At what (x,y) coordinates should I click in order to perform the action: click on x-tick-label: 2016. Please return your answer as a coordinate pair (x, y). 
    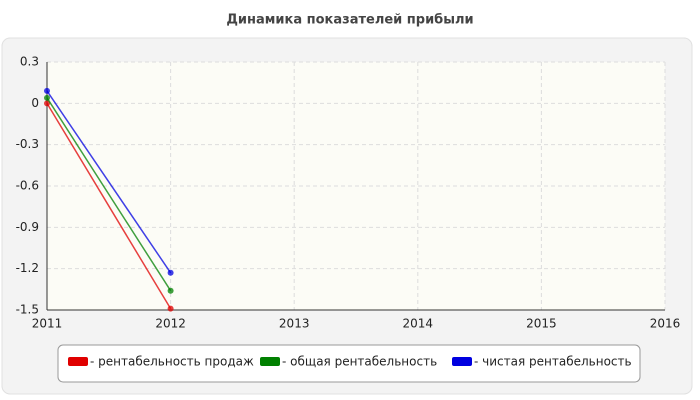
    Looking at the image, I should click on (665, 324).